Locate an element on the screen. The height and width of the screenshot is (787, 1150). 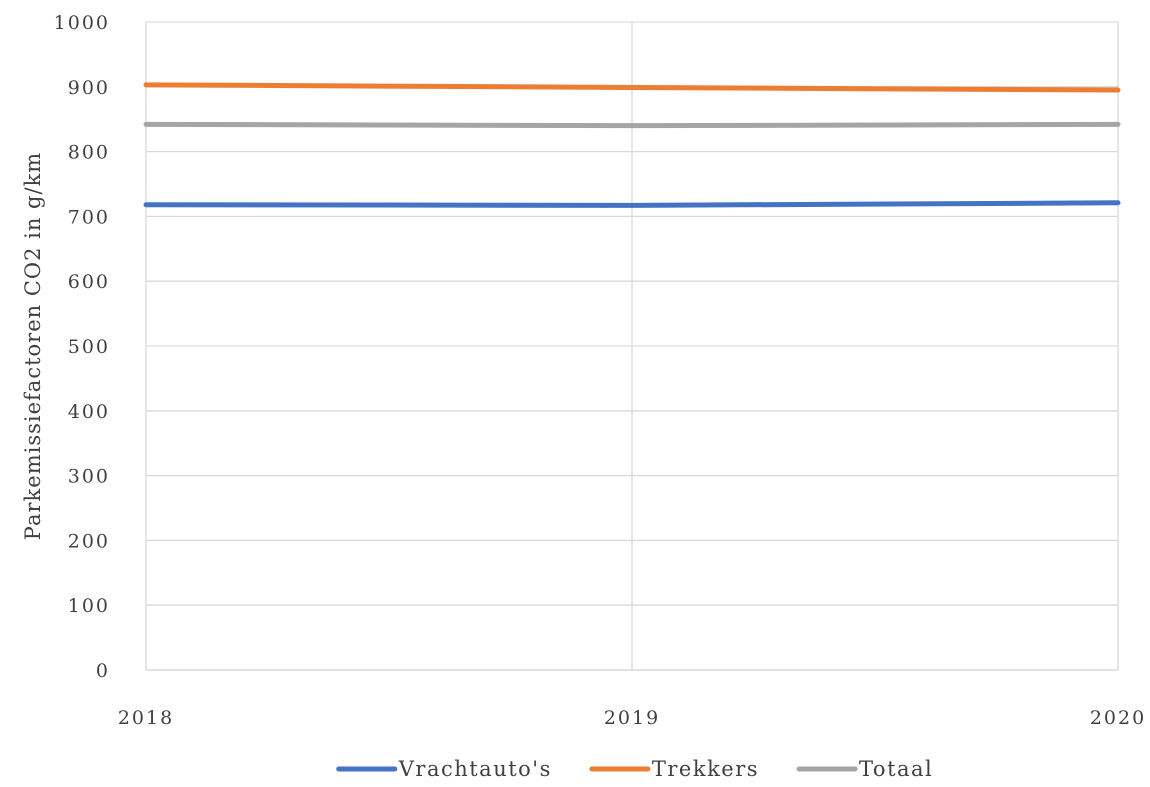
y-tick-label: 1000 is located at coordinates (82, 23).